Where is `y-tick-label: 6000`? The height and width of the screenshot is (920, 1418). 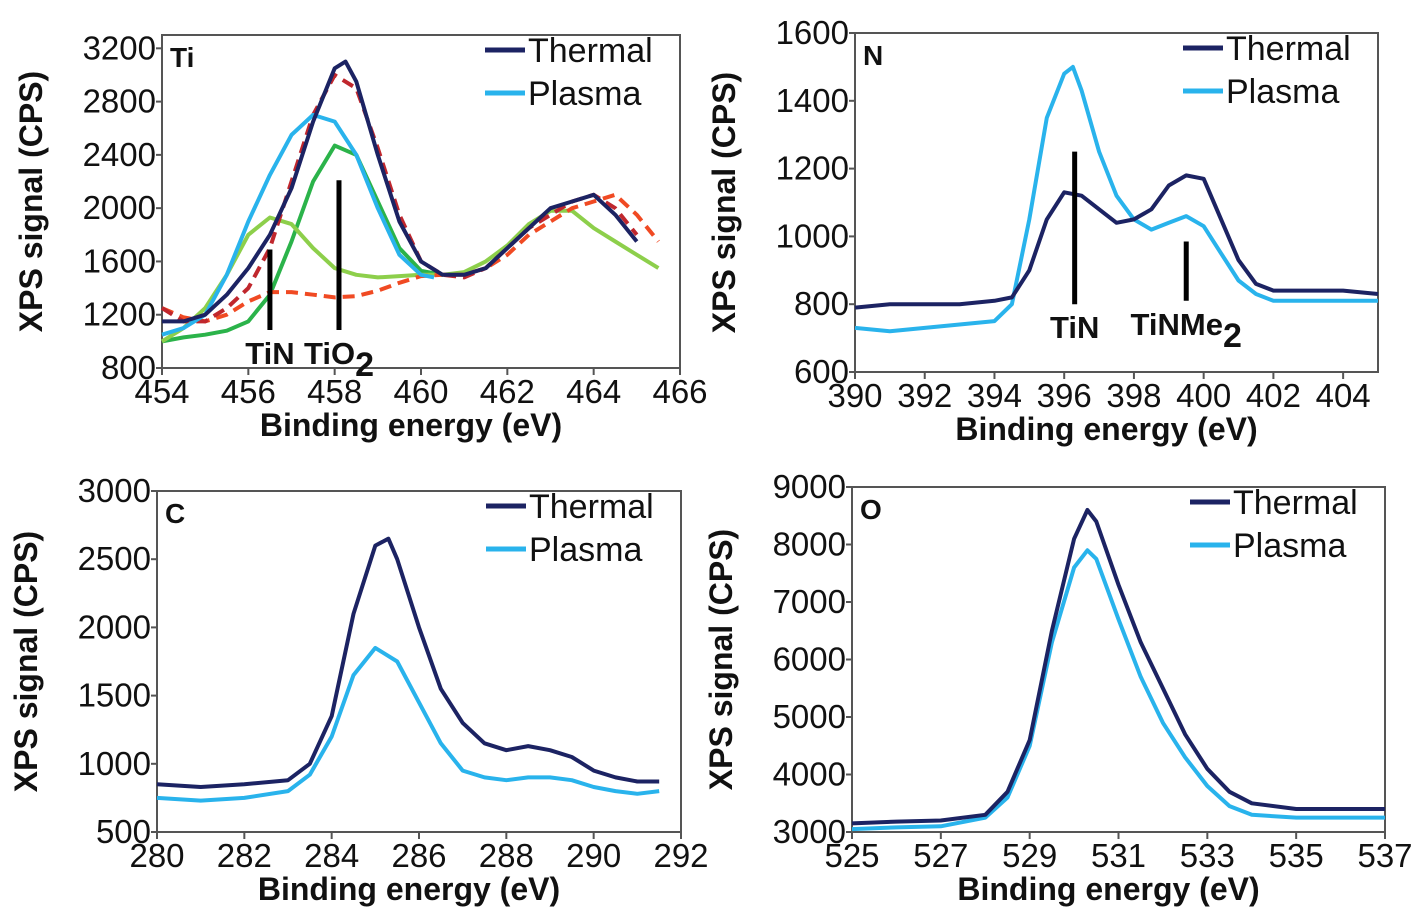
y-tick-label: 6000 is located at coordinates (809, 659).